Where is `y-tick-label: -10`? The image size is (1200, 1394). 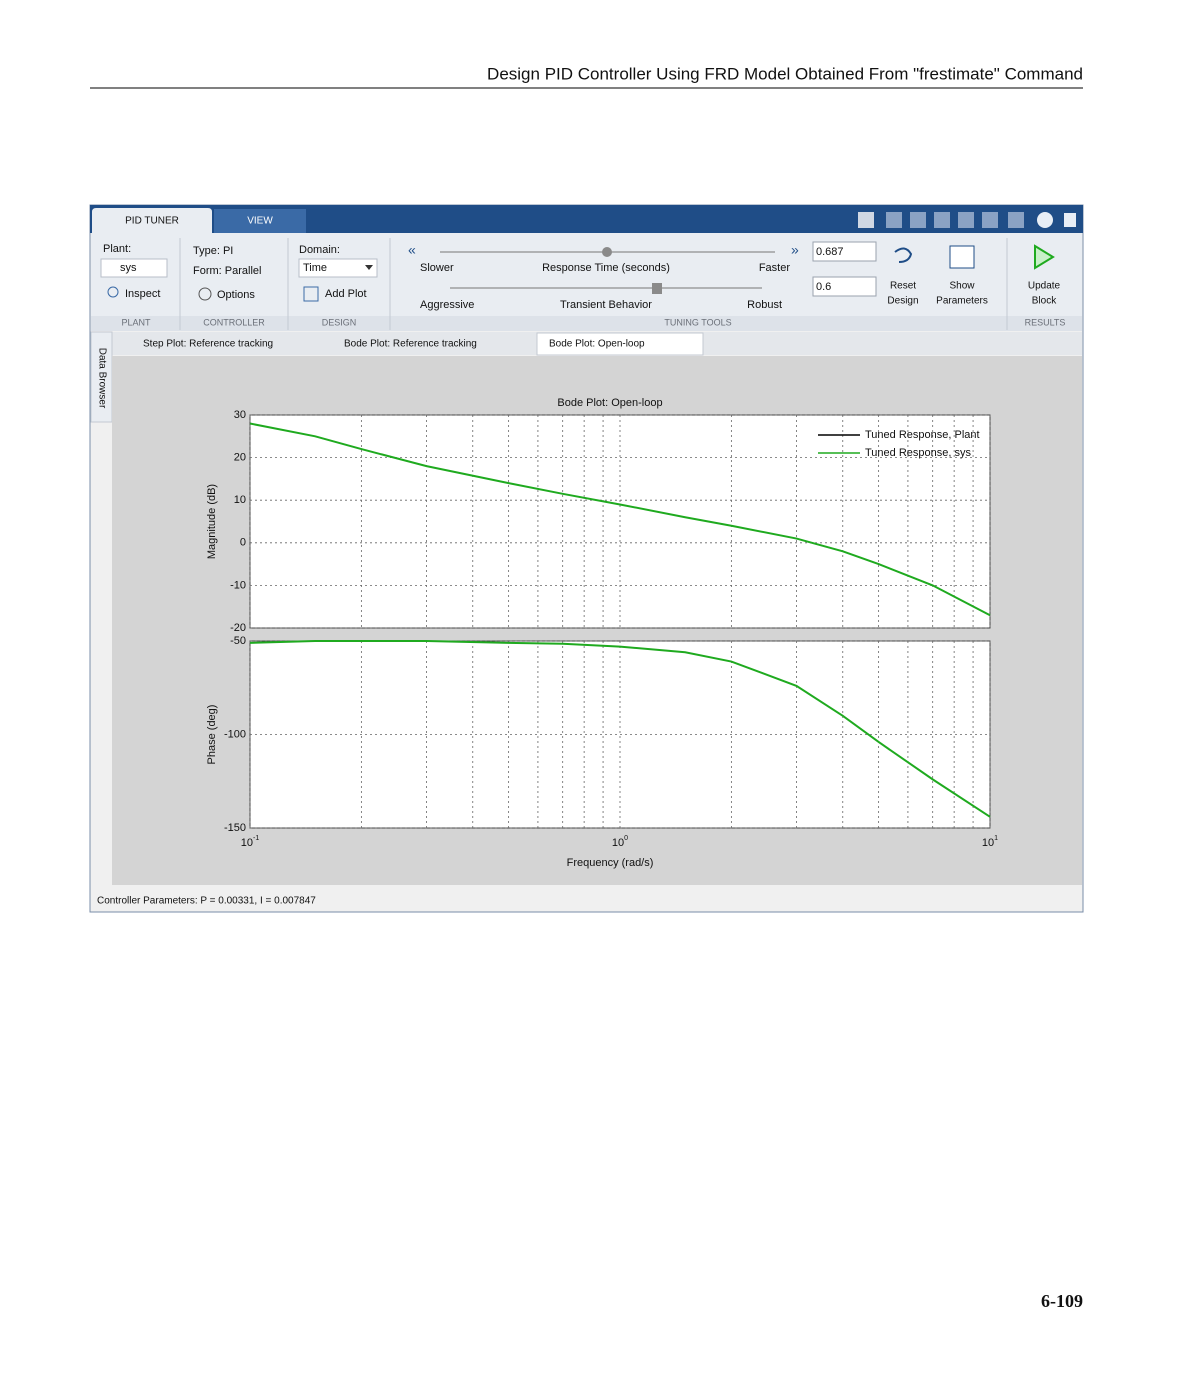
y-tick-label: -10 is located at coordinates (238, 585).